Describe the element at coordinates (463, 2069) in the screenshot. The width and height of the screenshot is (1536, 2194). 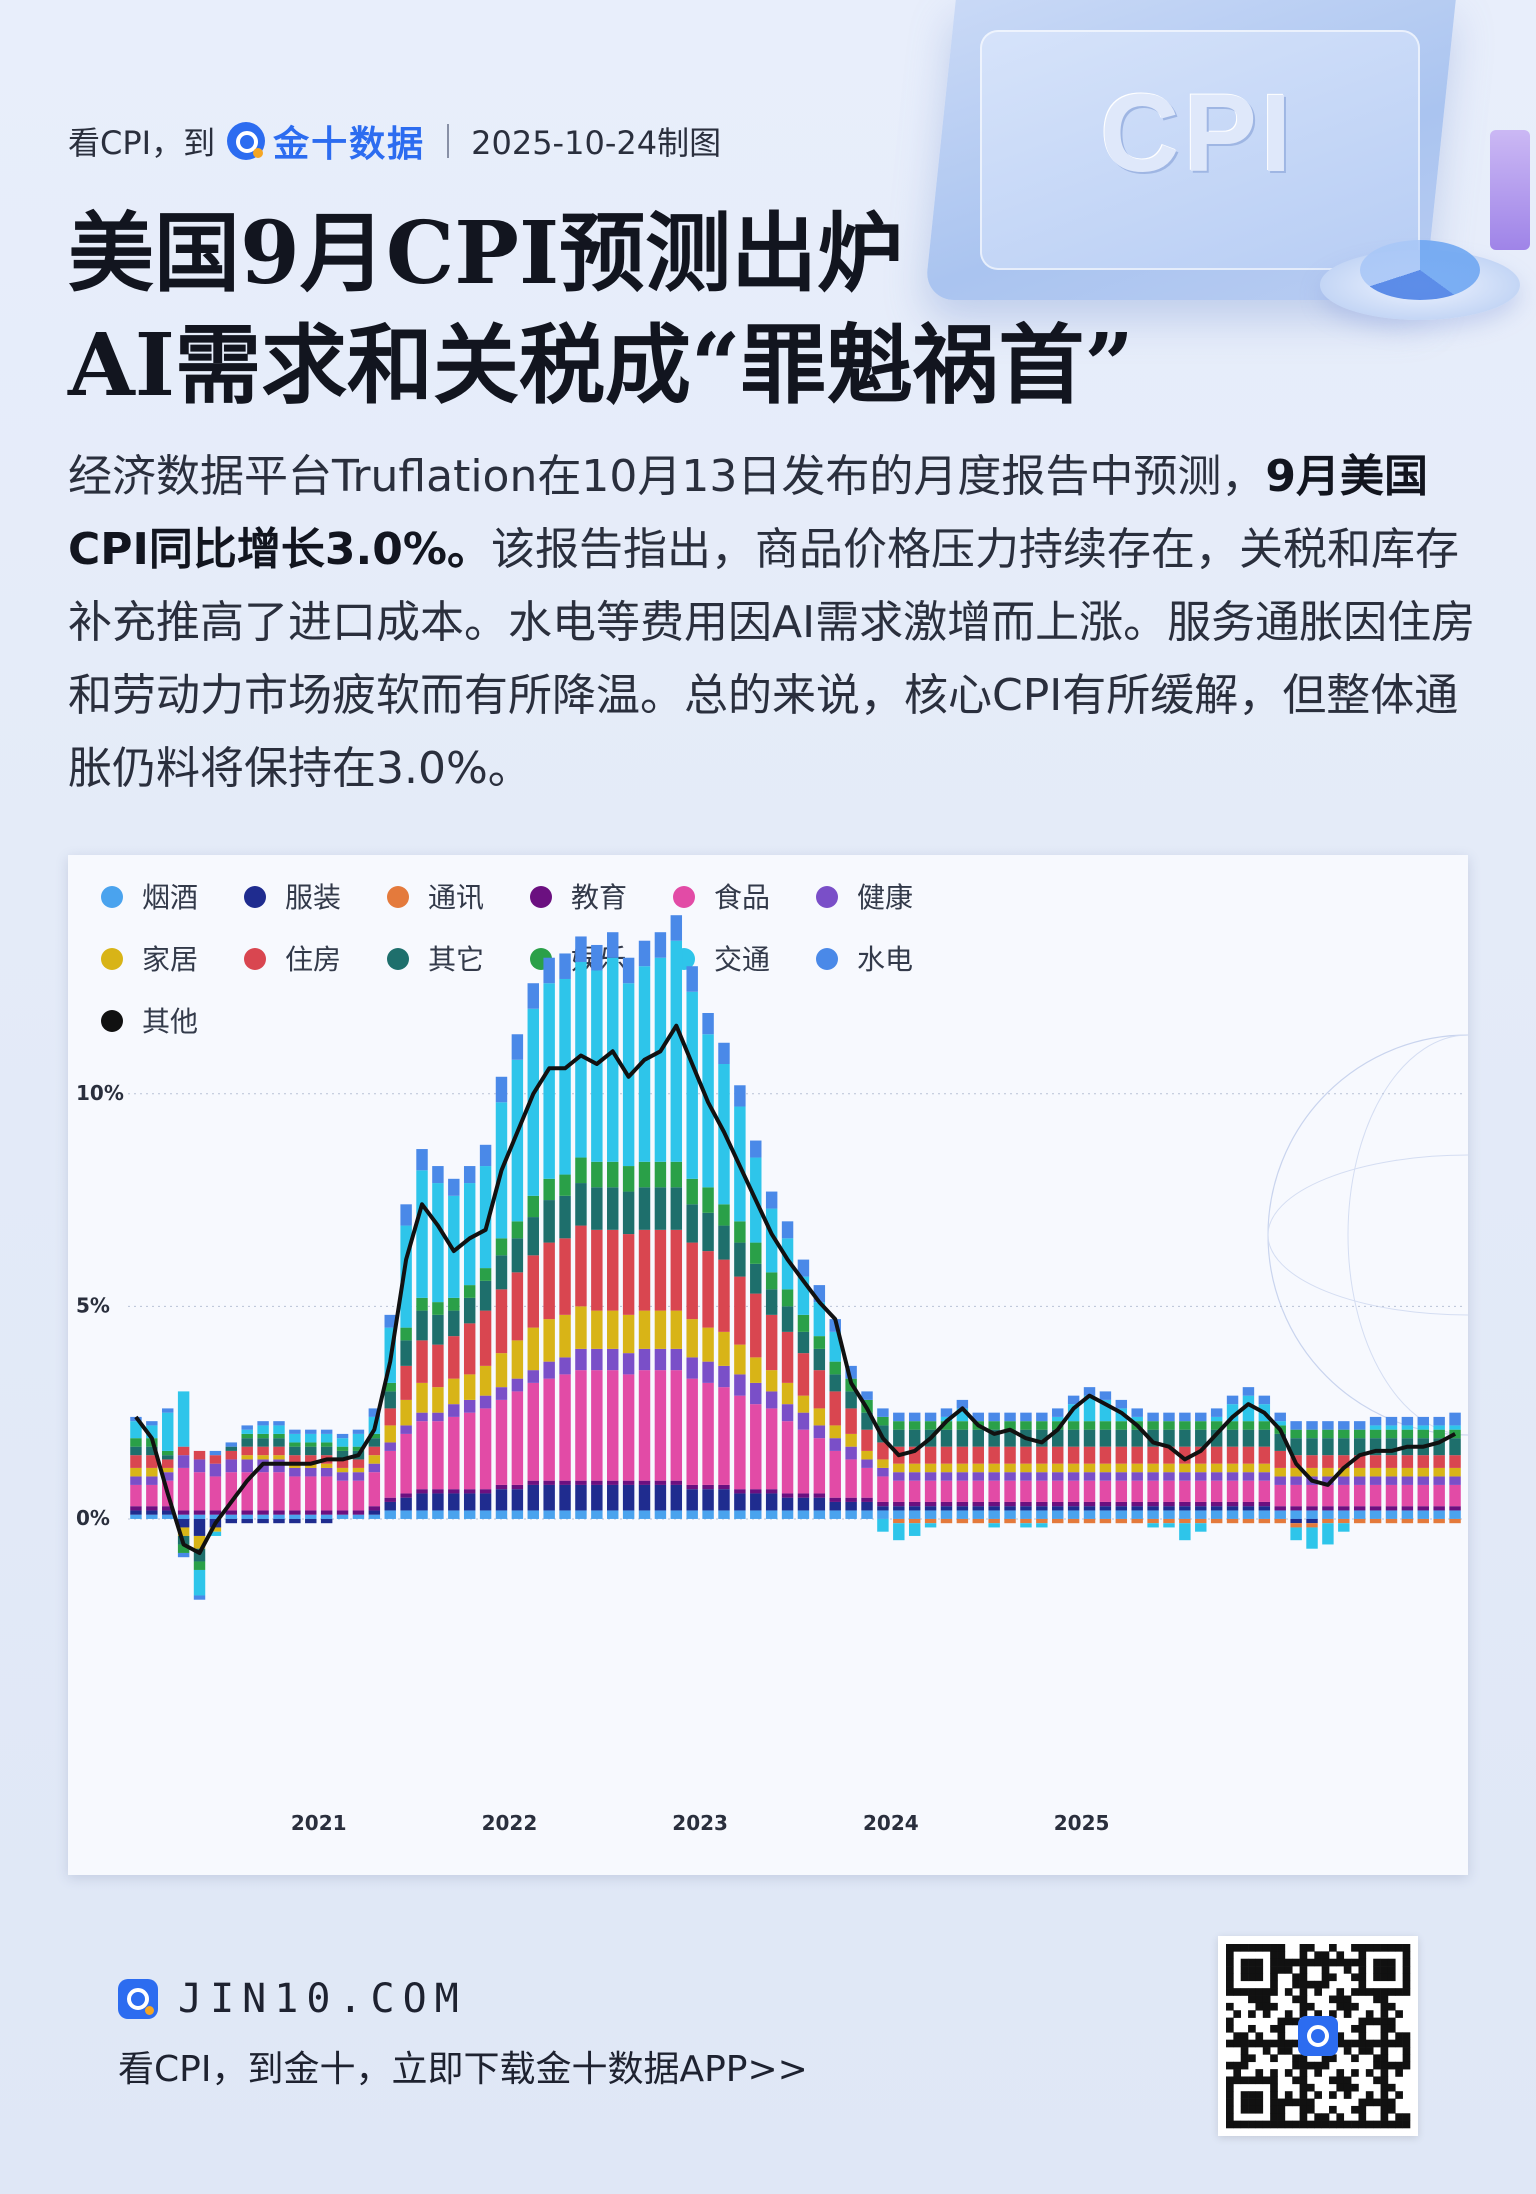
I see `footer-slogan: 看CPI，到金十，立即下载金十数据APP>>` at that location.